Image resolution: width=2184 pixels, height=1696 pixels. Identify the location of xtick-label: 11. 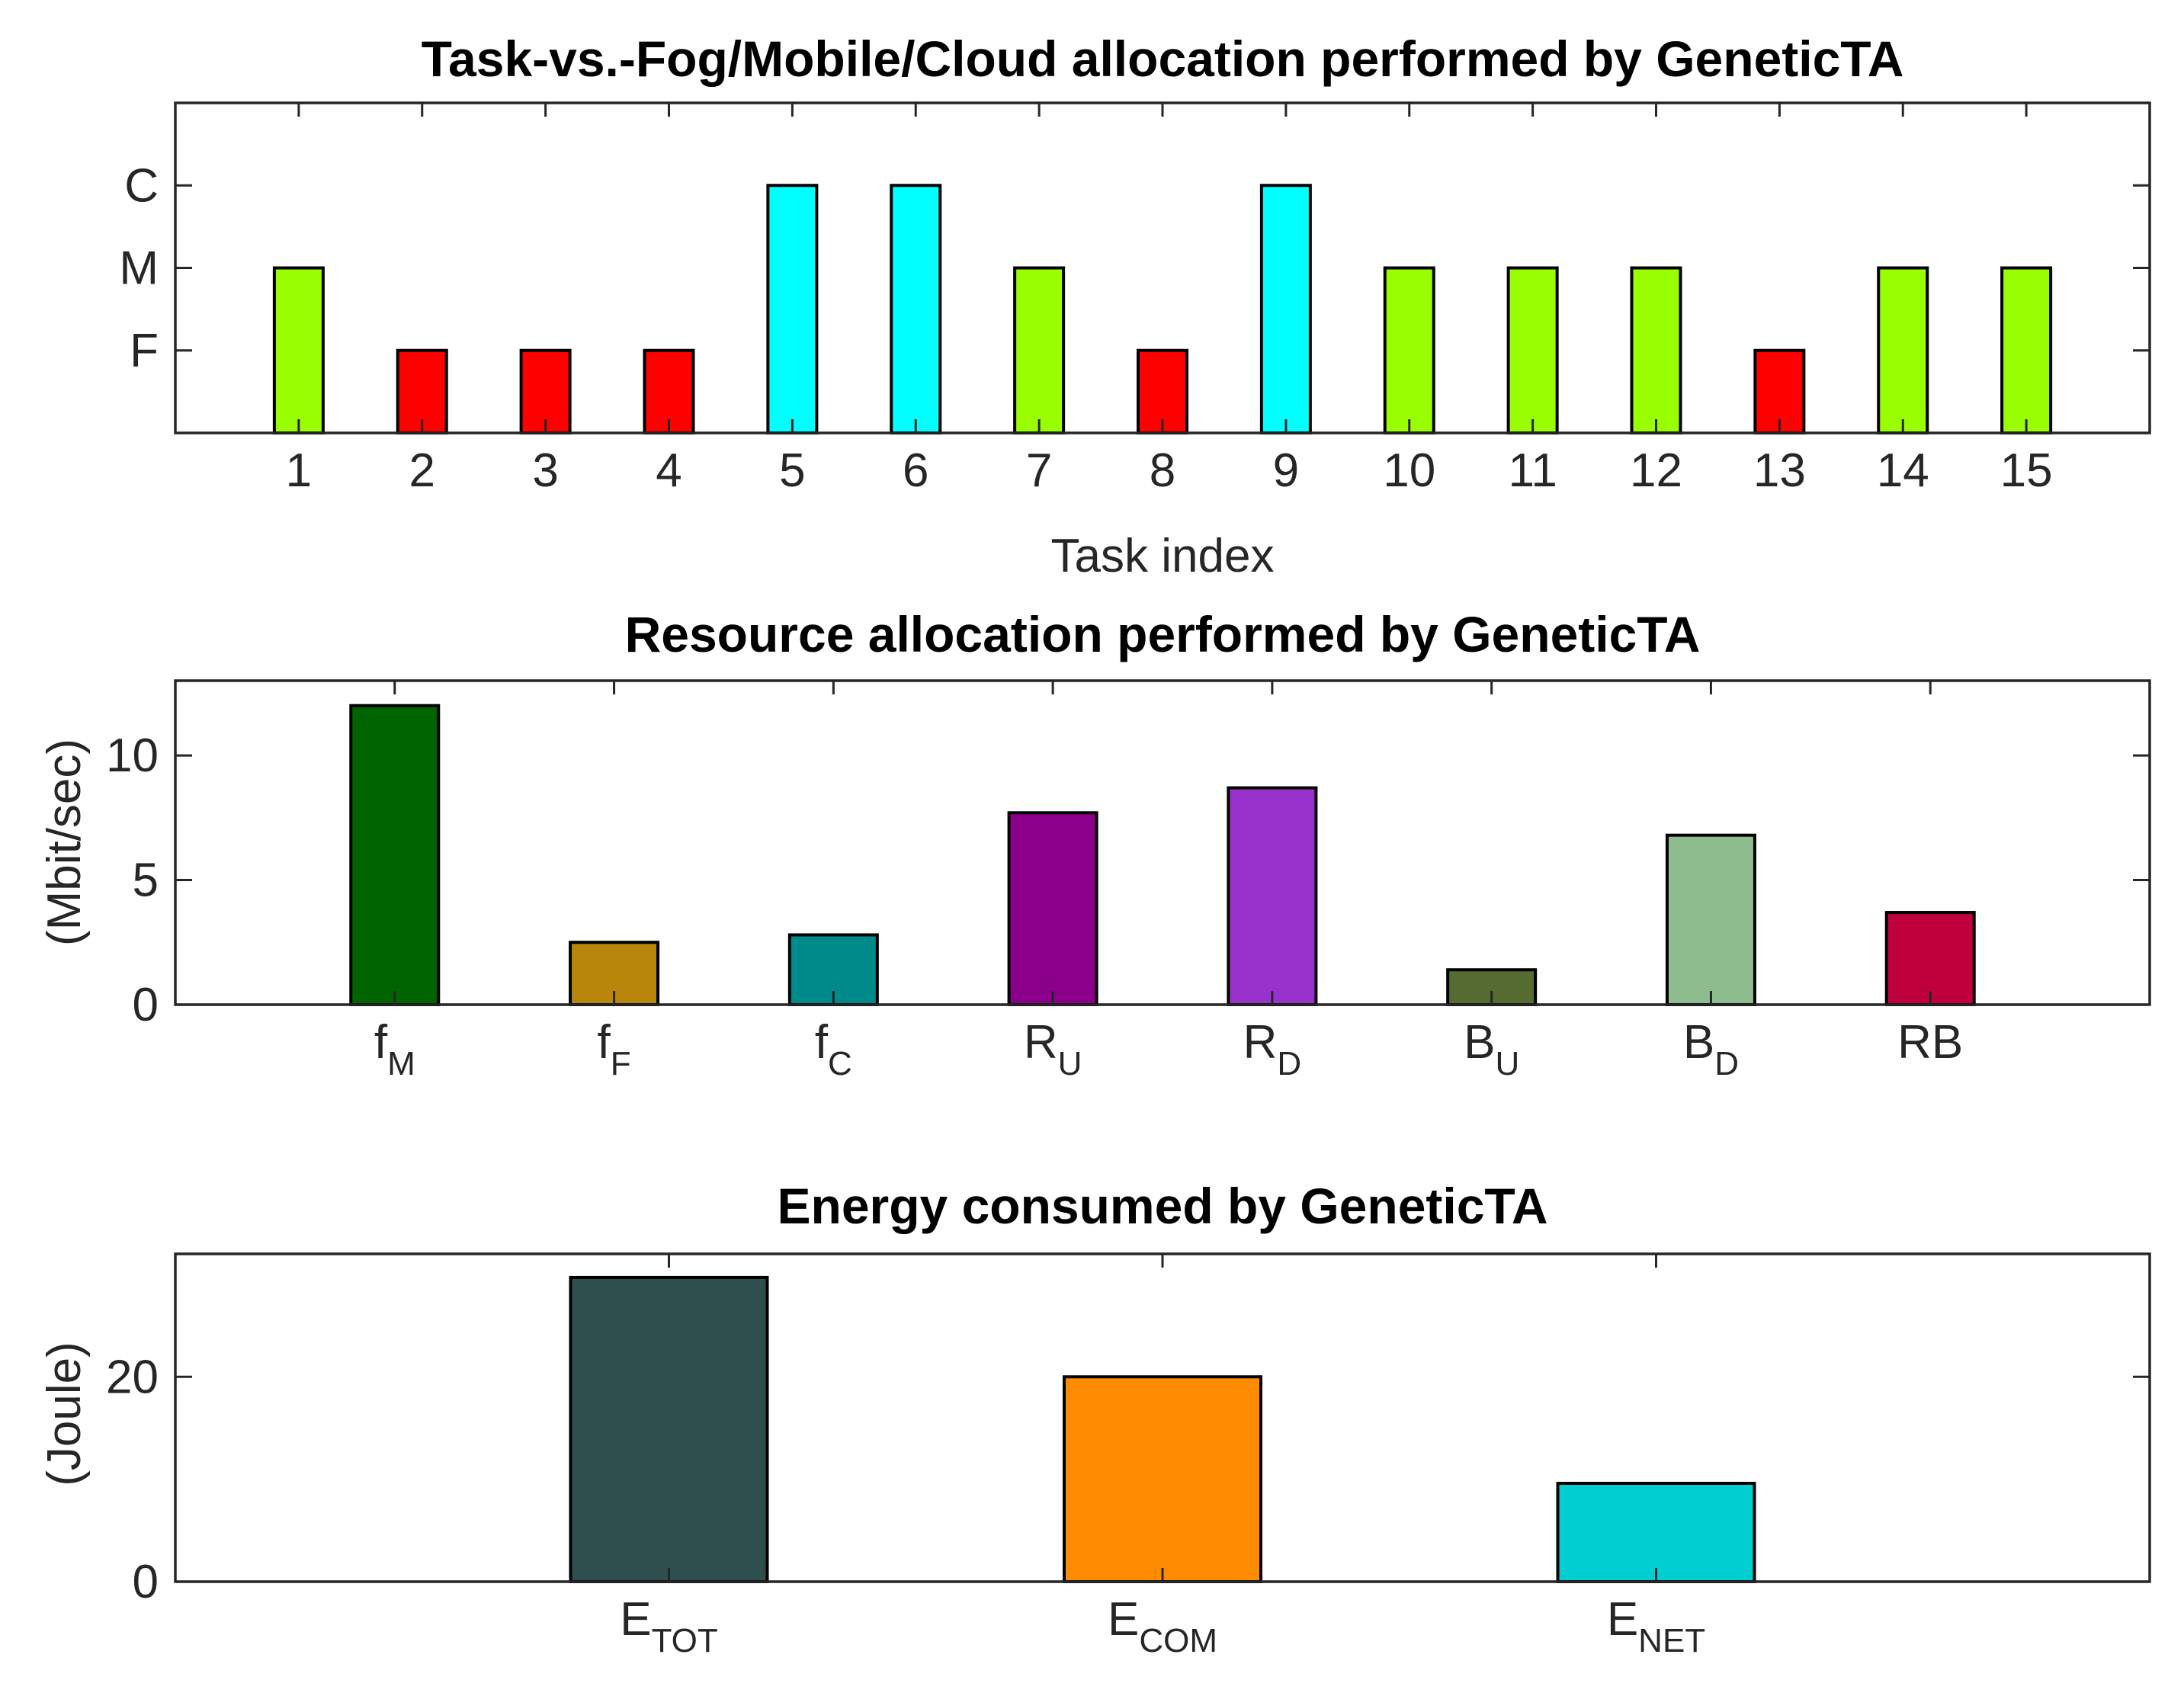
(1532, 470).